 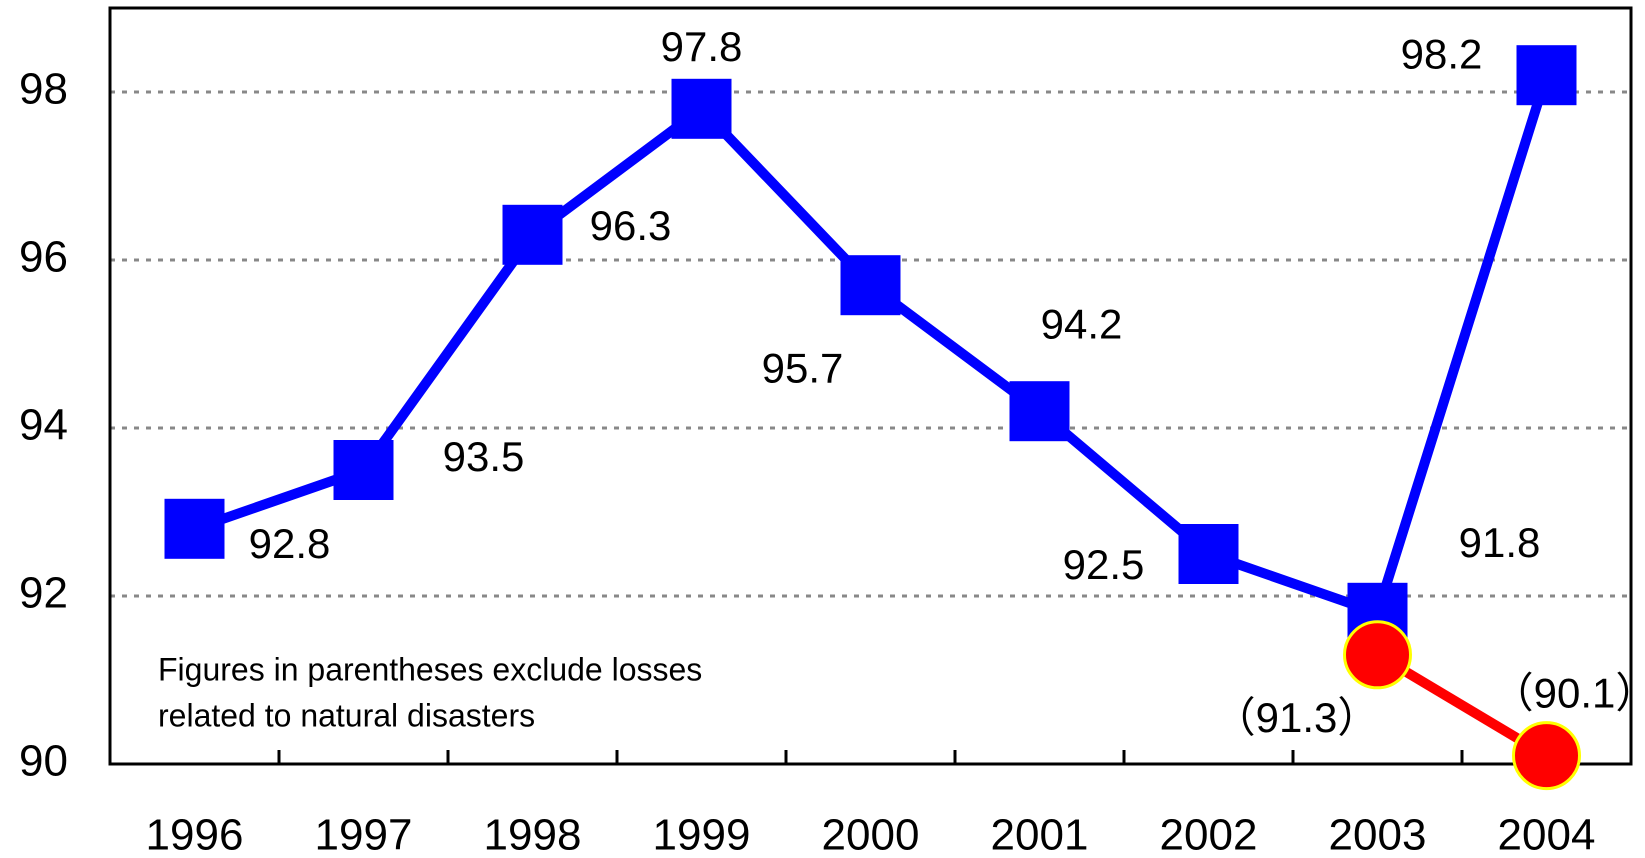 What do you see at coordinates (702, 46) in the screenshot?
I see `data-label: 97.8` at bounding box center [702, 46].